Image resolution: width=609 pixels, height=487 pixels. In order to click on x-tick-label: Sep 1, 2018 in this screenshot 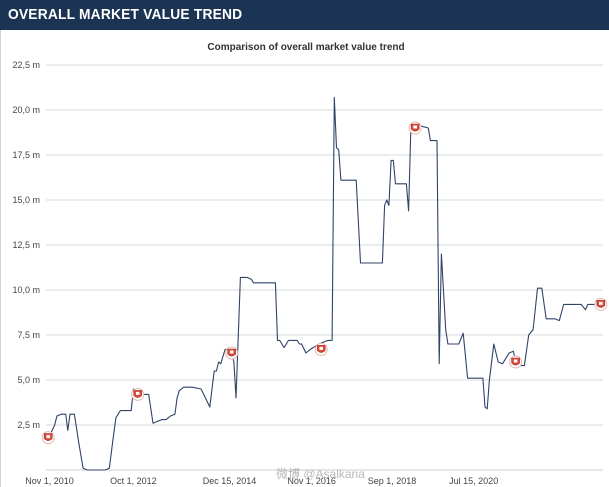, I will do `click(392, 481)`.